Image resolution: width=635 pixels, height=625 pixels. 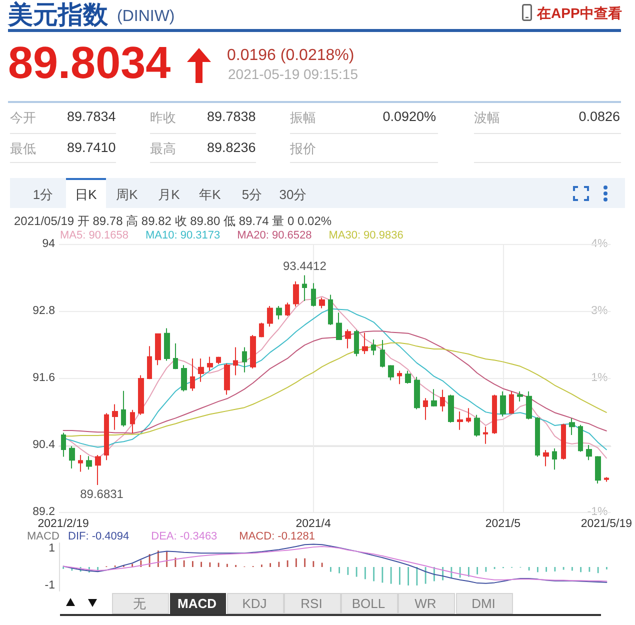 I want to click on text: 在APP中查看, so click(x=579, y=13).